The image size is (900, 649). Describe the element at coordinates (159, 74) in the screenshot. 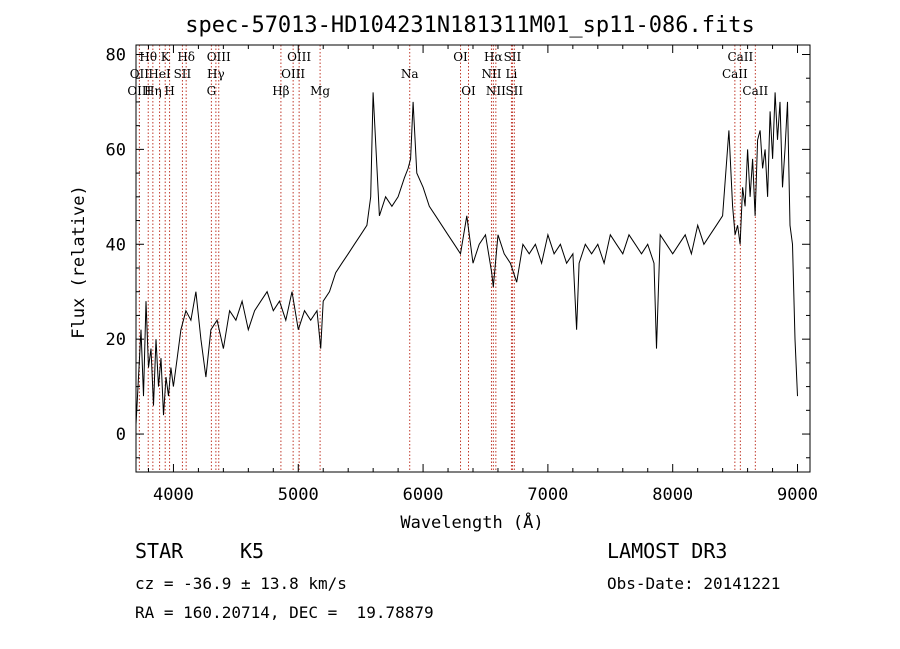

I see `spectral-line-label: HeI` at that location.